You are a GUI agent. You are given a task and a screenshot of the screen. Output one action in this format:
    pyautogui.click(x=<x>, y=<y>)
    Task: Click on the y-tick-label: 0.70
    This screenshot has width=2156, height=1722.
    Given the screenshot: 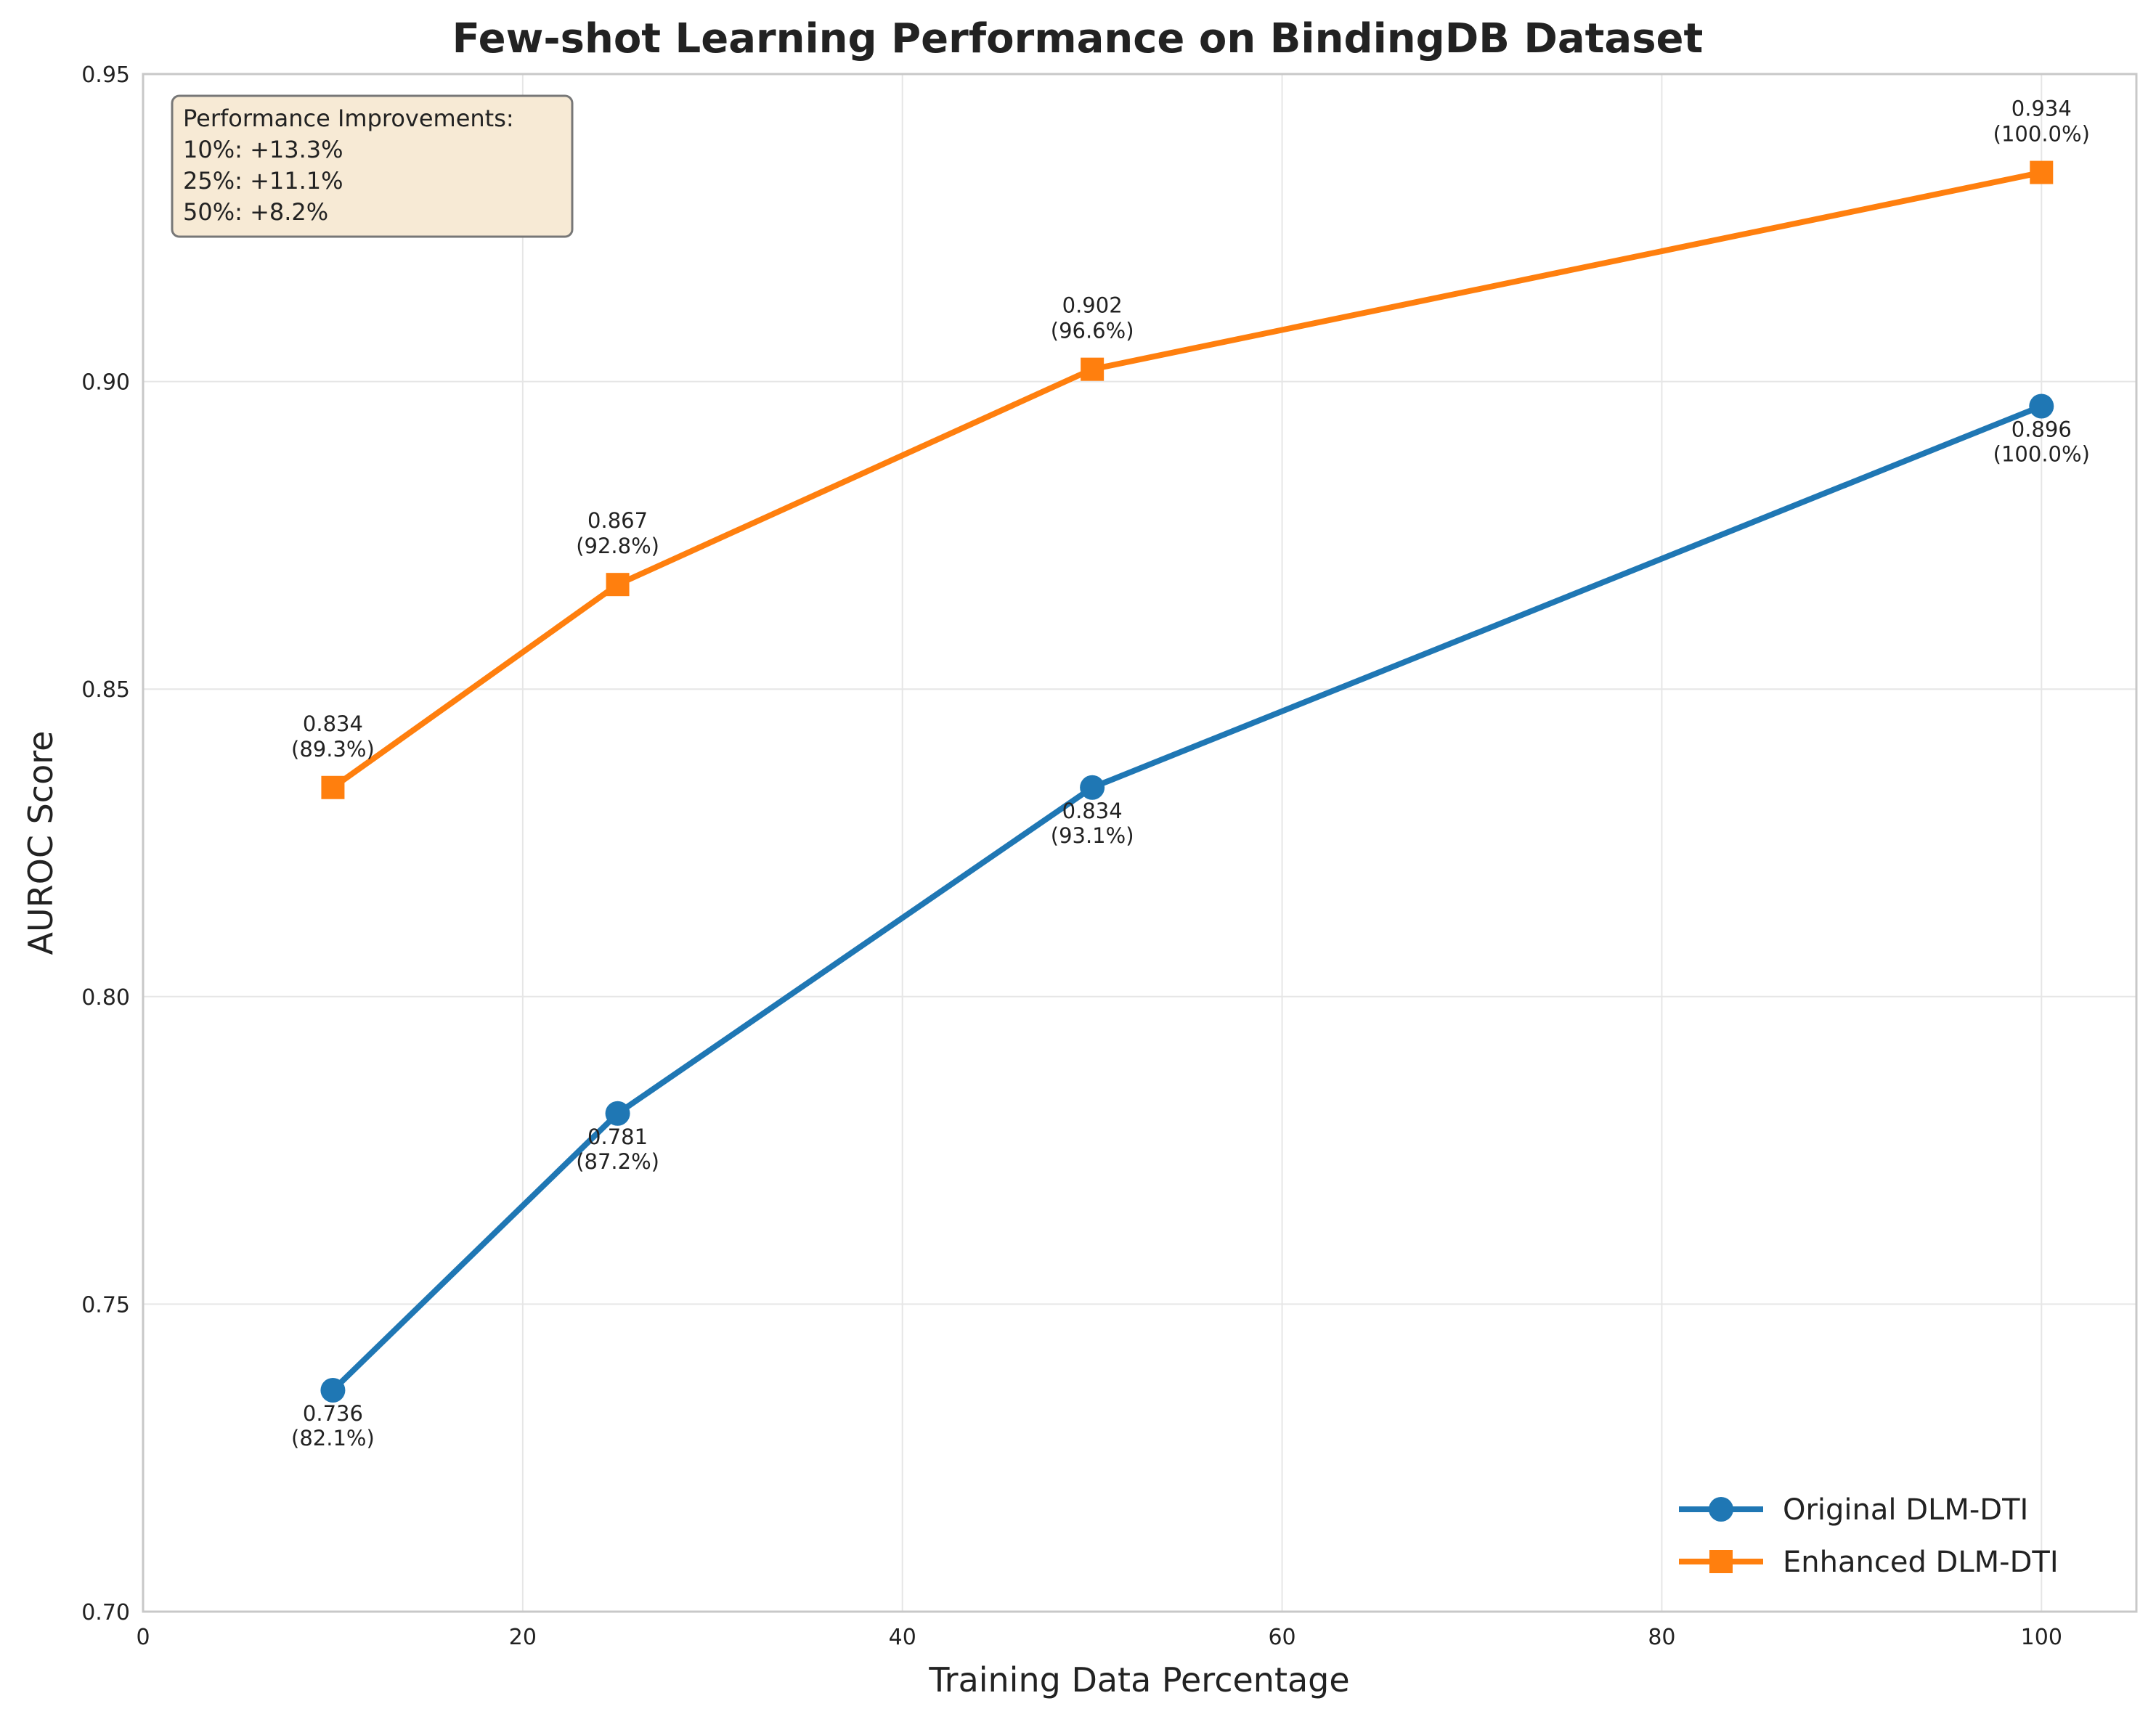 What is the action you would take?
    pyautogui.click(x=106, y=1613)
    